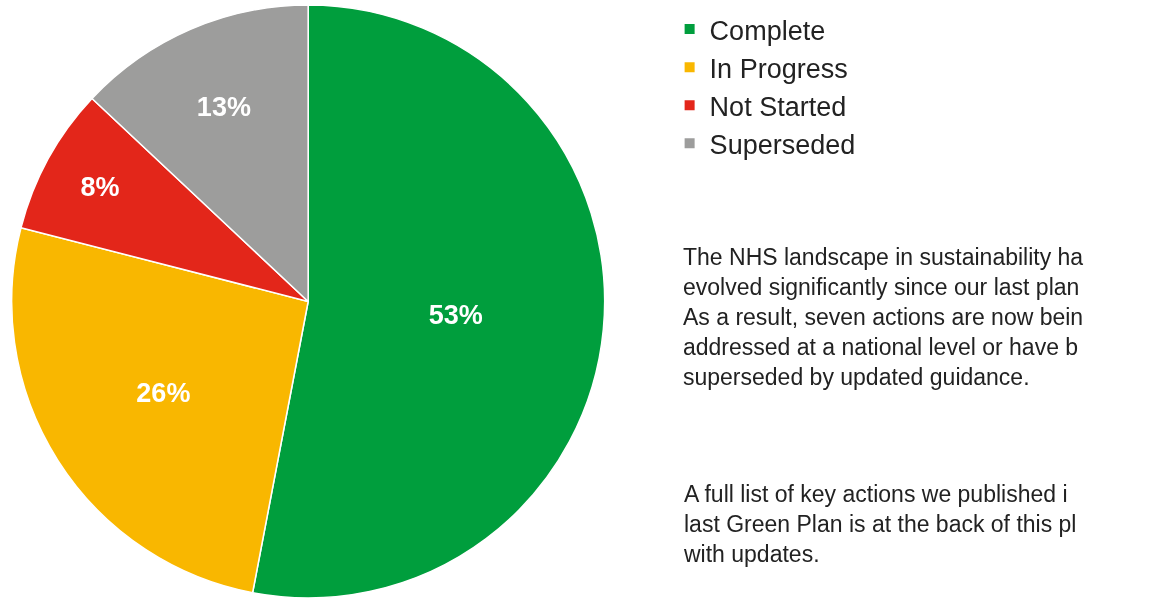 The height and width of the screenshot is (603, 1176). What do you see at coordinates (223, 106) in the screenshot?
I see `data-label: 13%` at bounding box center [223, 106].